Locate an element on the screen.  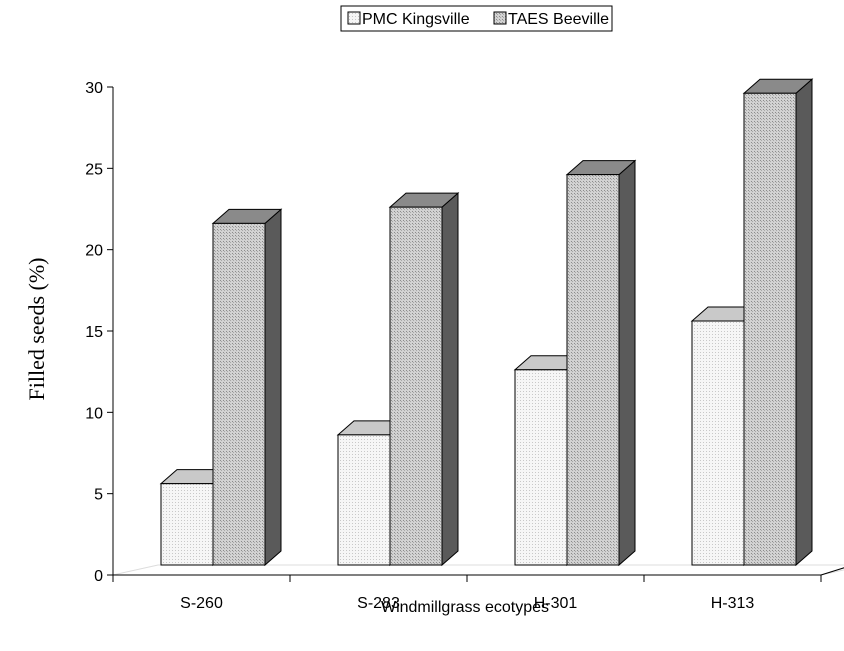
x-category-label: S-283 is located at coordinates (378, 603).